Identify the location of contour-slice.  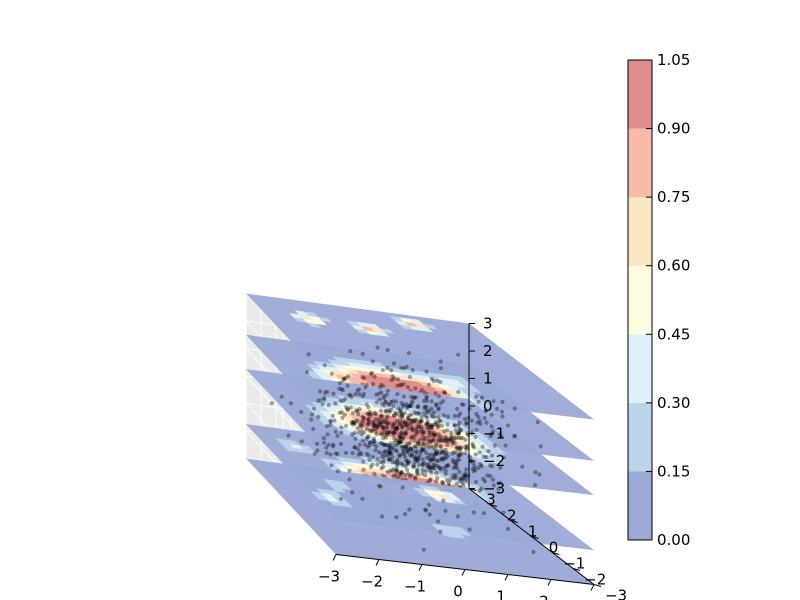
(420, 521).